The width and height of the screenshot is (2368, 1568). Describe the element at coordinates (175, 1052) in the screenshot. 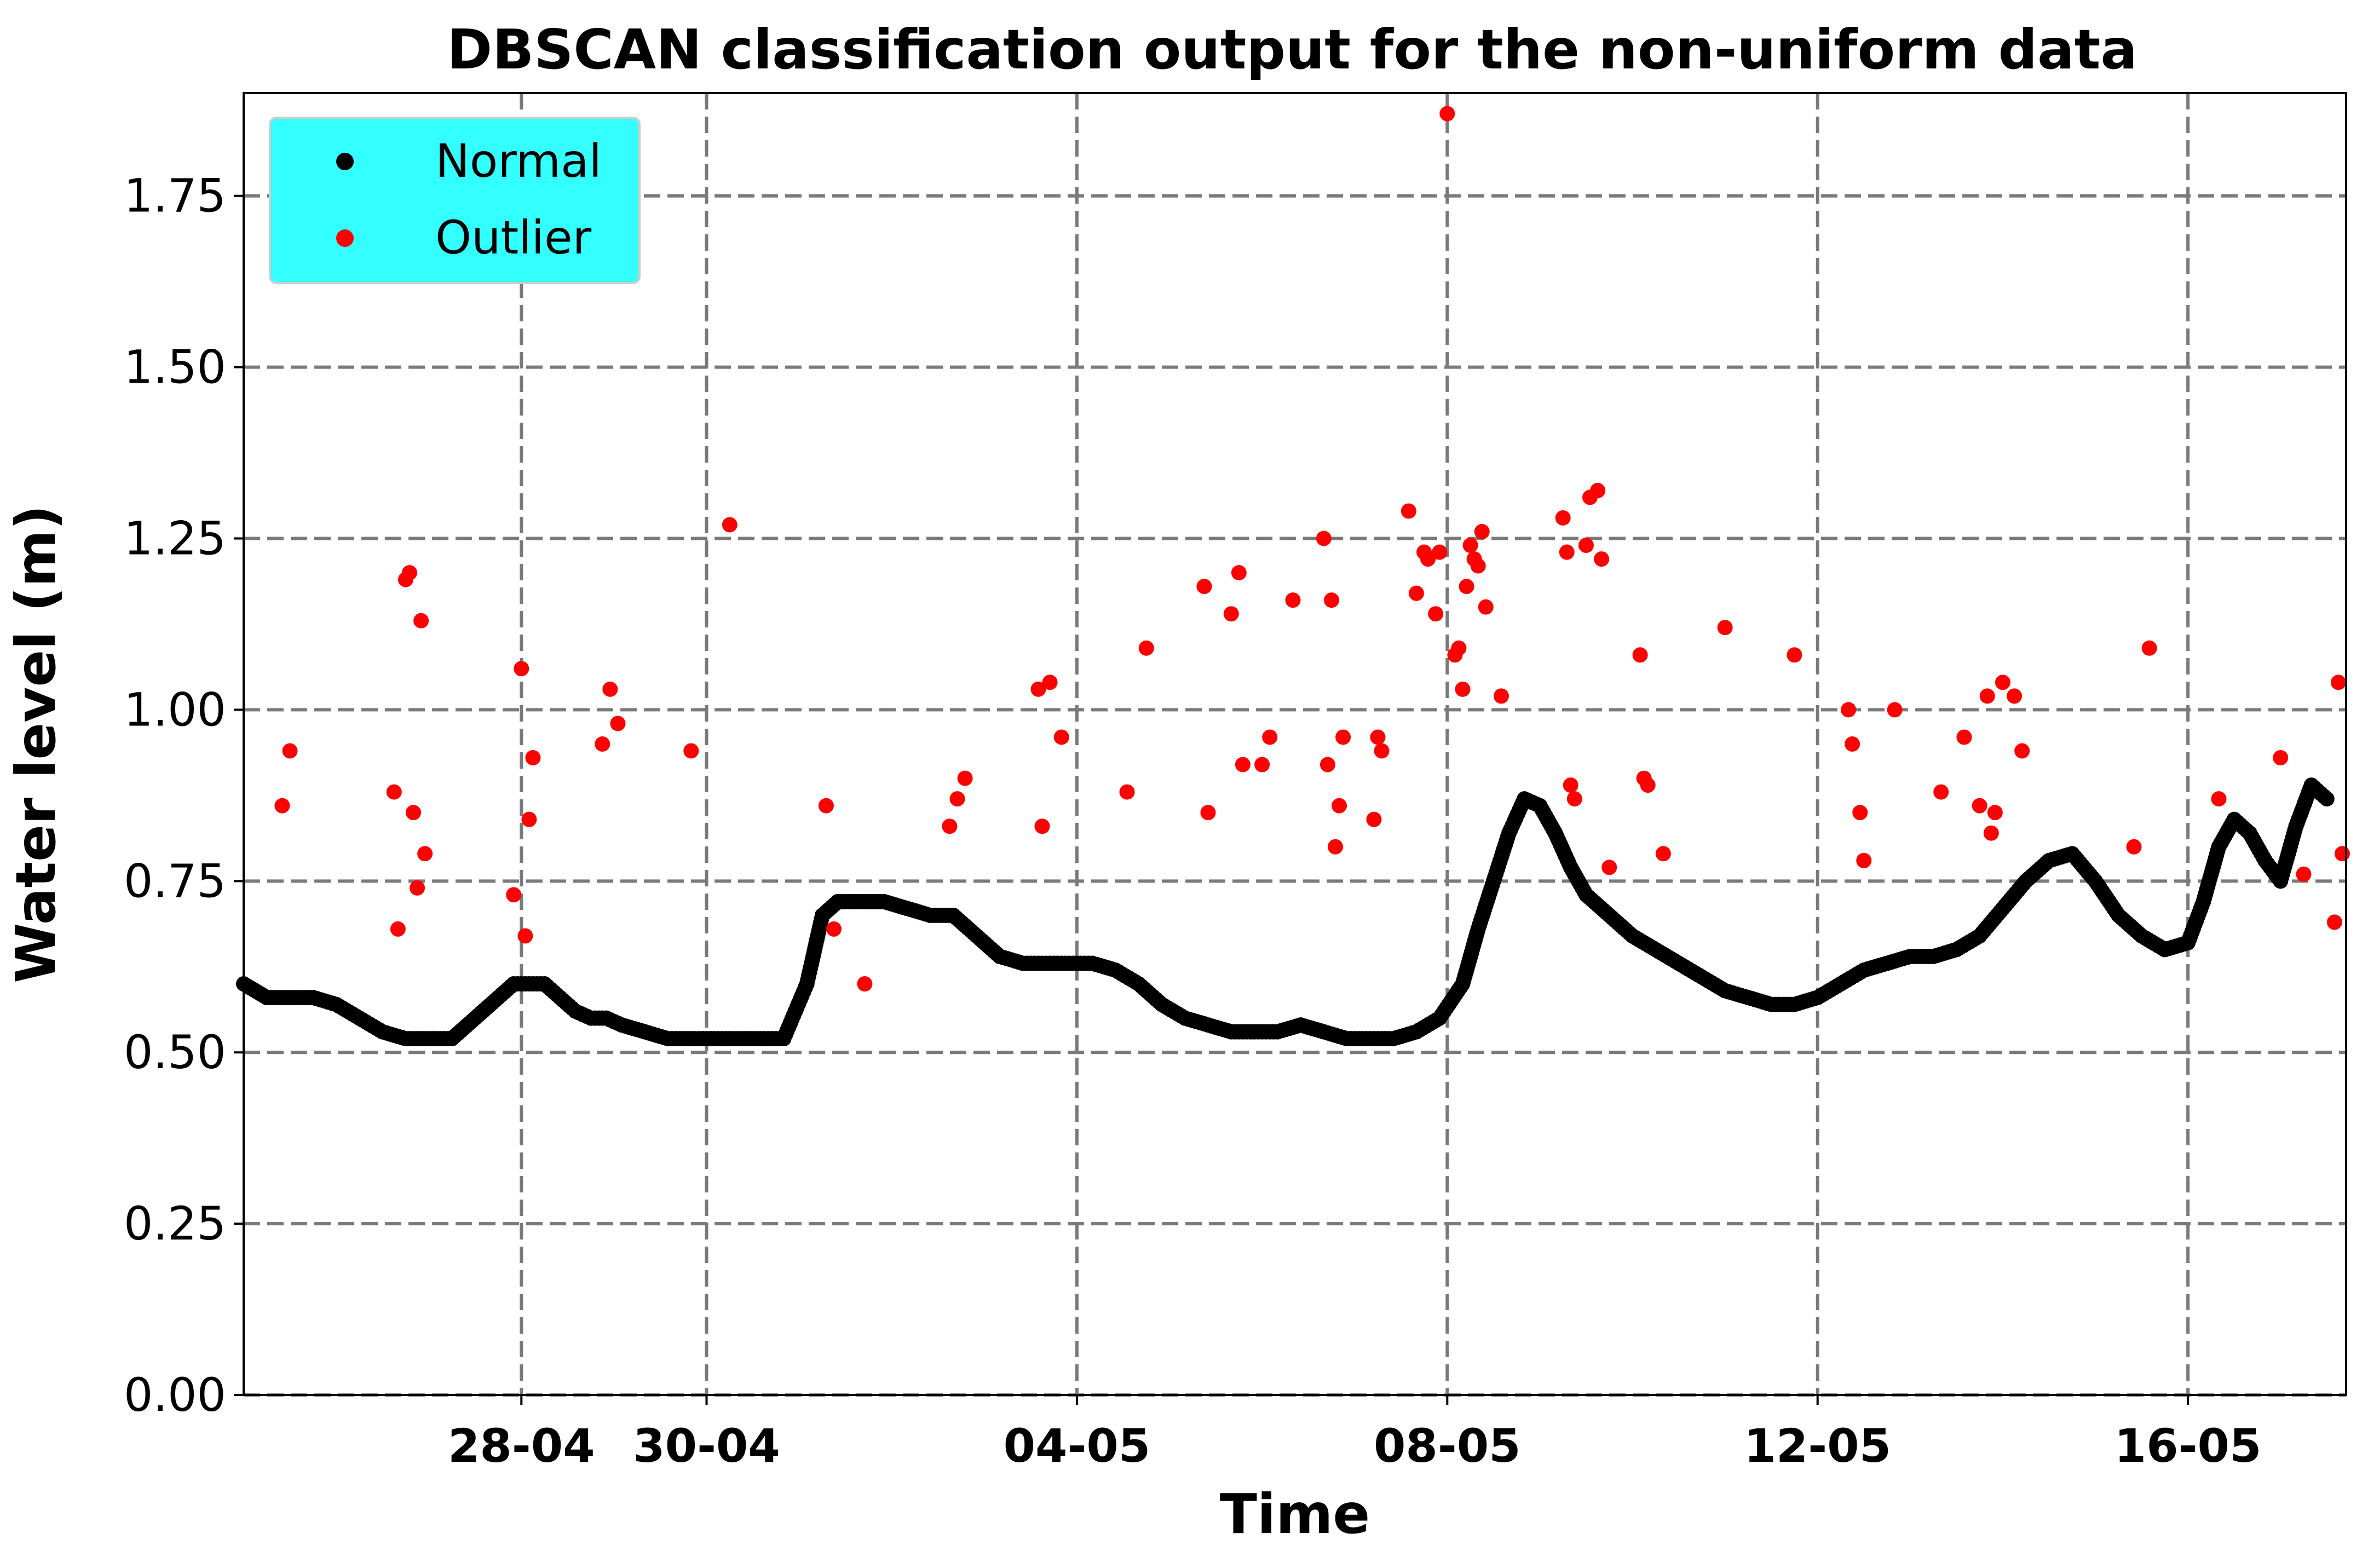

I see `y-tick-label: 0.50` at that location.